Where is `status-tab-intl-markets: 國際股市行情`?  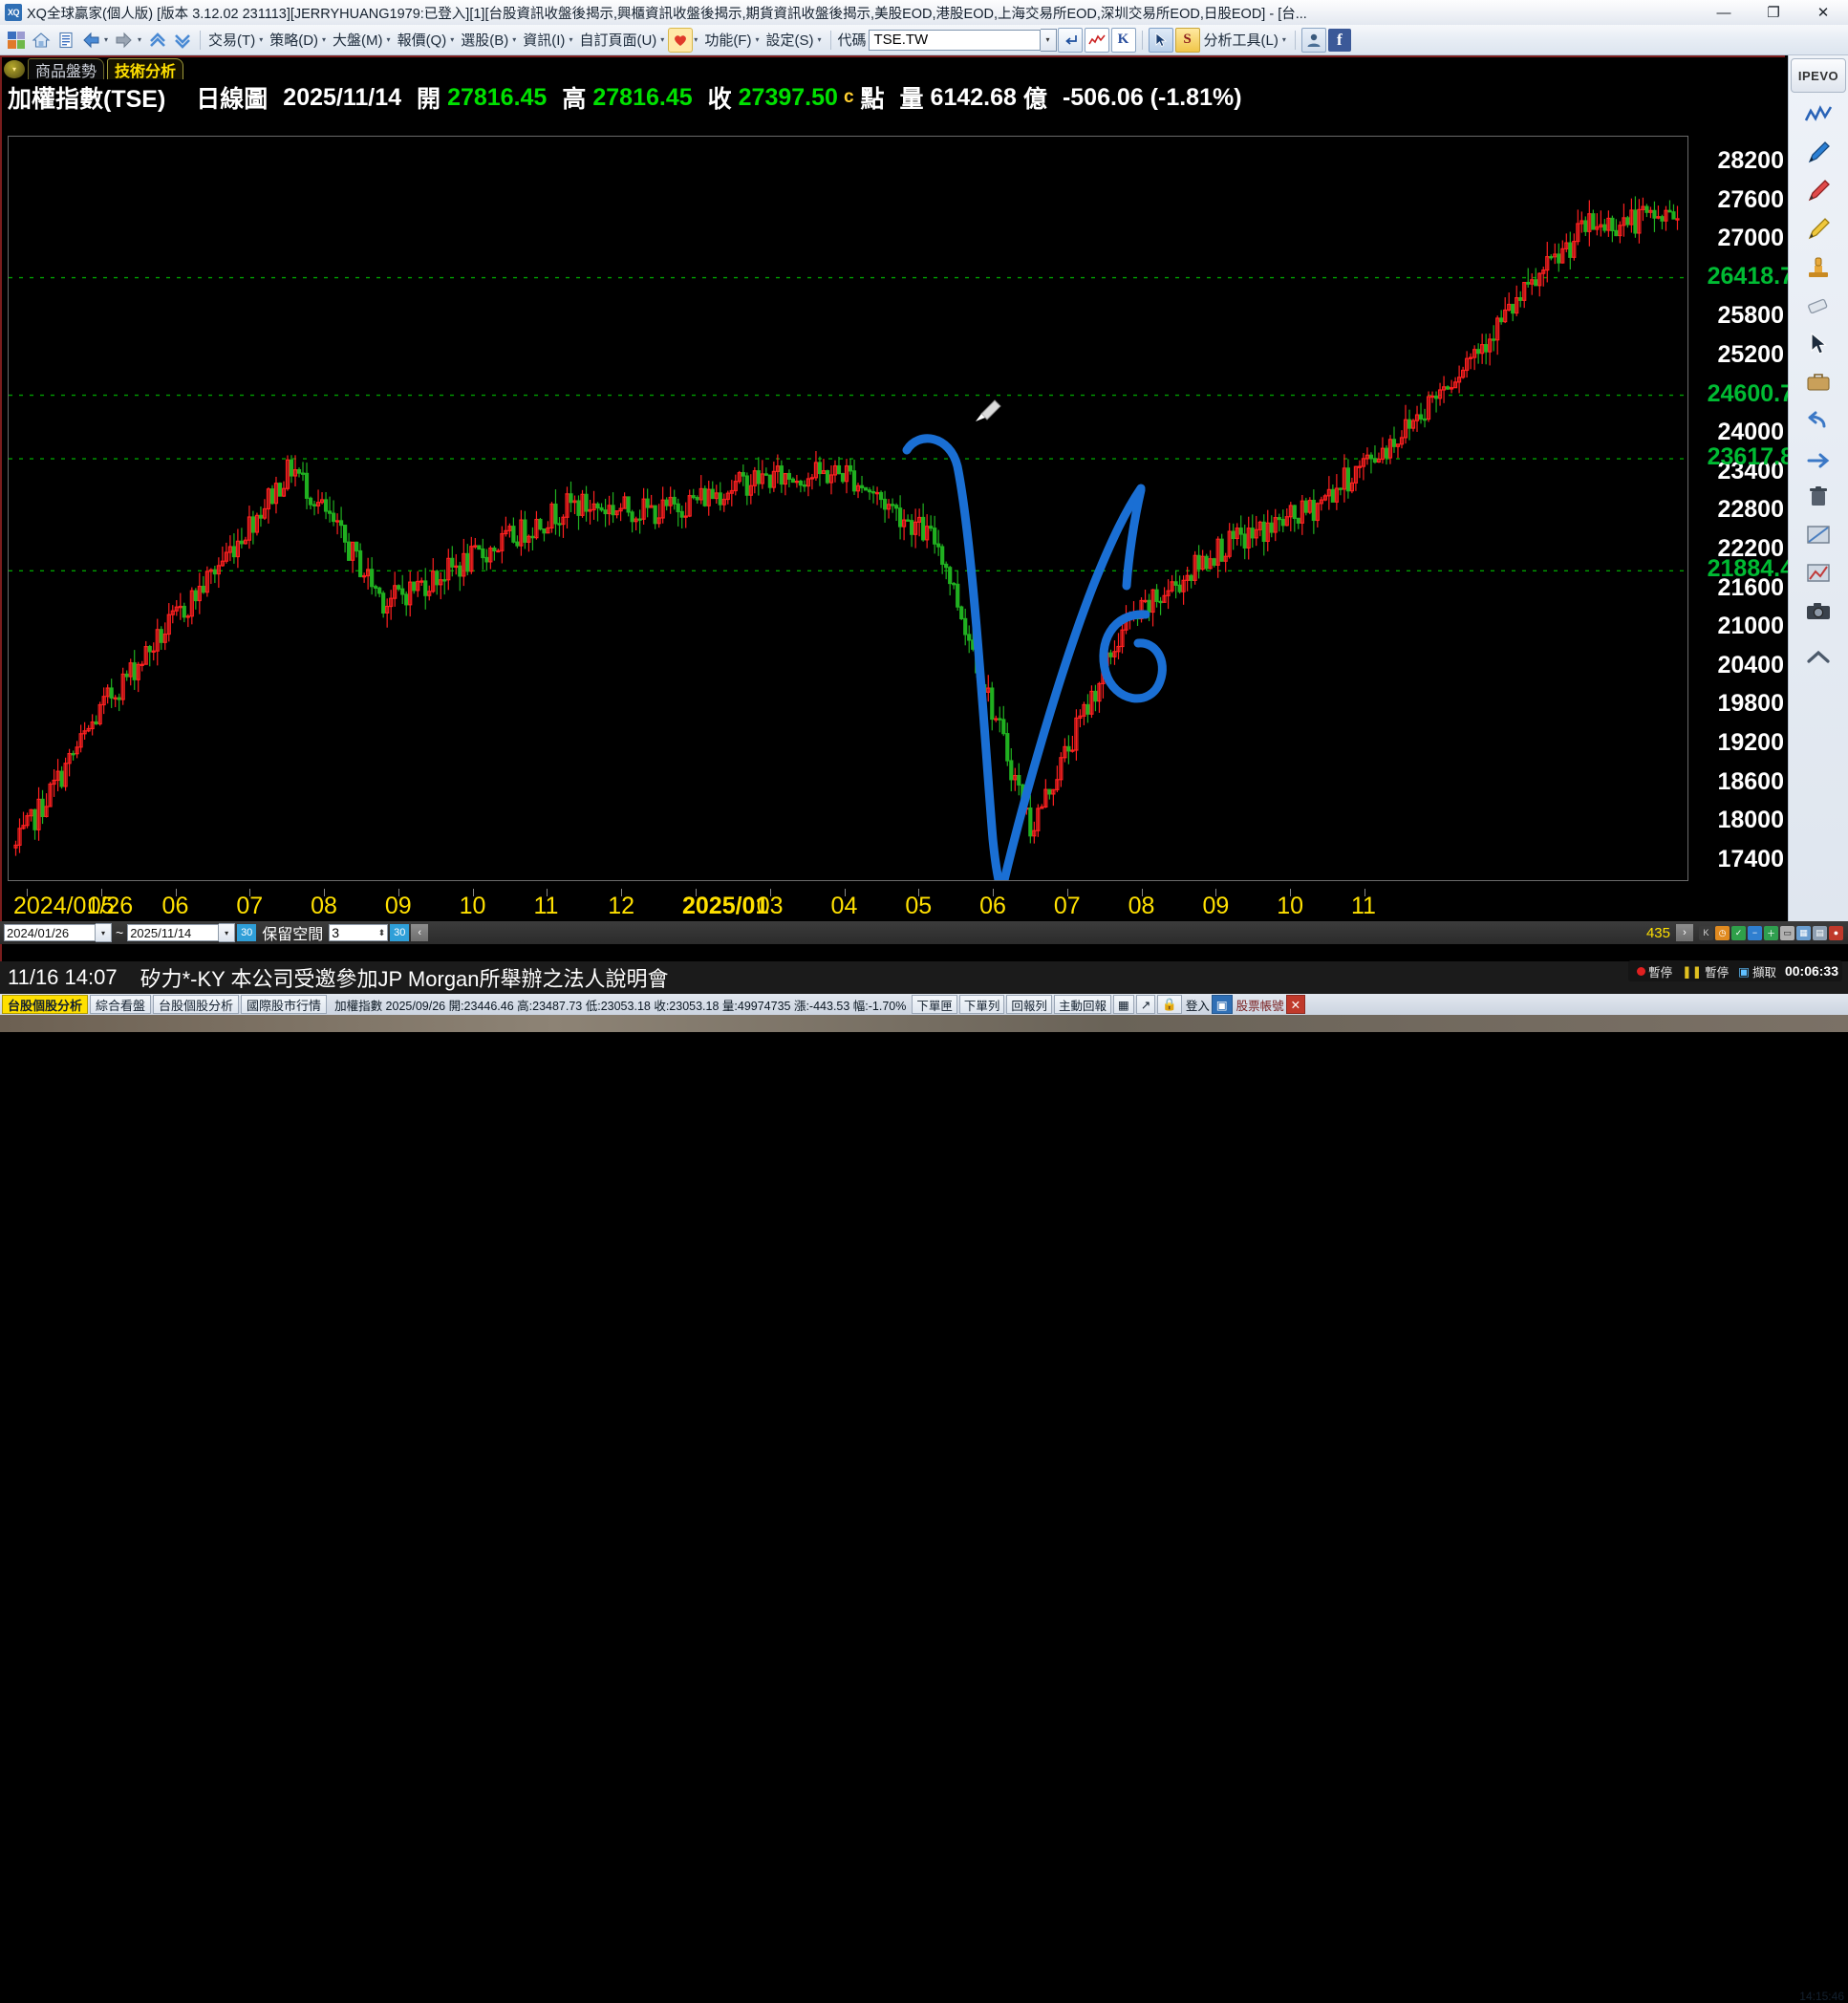
status-tab-intl-markets: 國際股市行情 is located at coordinates (284, 1005).